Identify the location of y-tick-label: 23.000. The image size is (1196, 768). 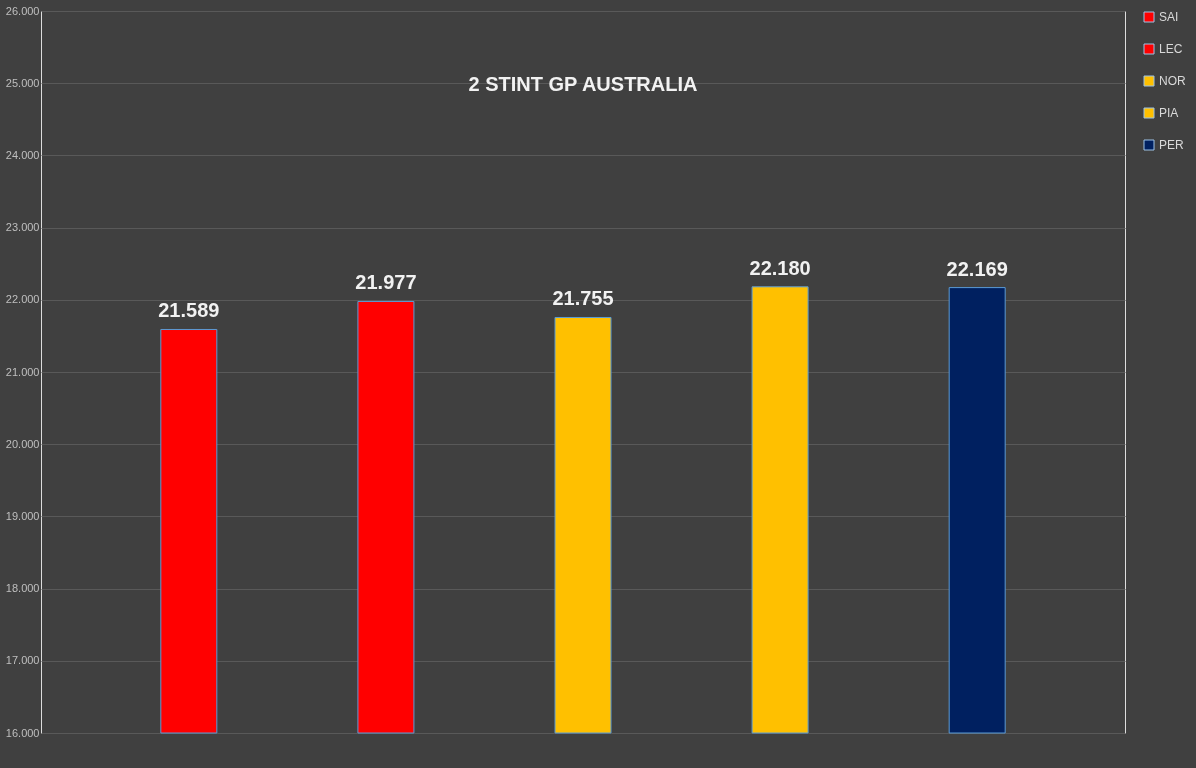
(22, 227).